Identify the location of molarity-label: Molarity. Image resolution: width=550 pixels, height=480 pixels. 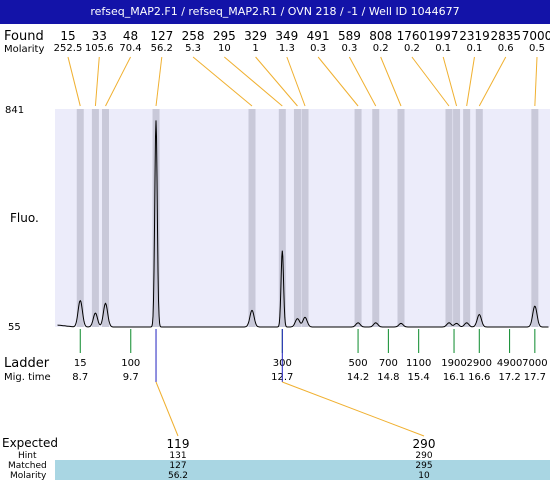
(24, 49).